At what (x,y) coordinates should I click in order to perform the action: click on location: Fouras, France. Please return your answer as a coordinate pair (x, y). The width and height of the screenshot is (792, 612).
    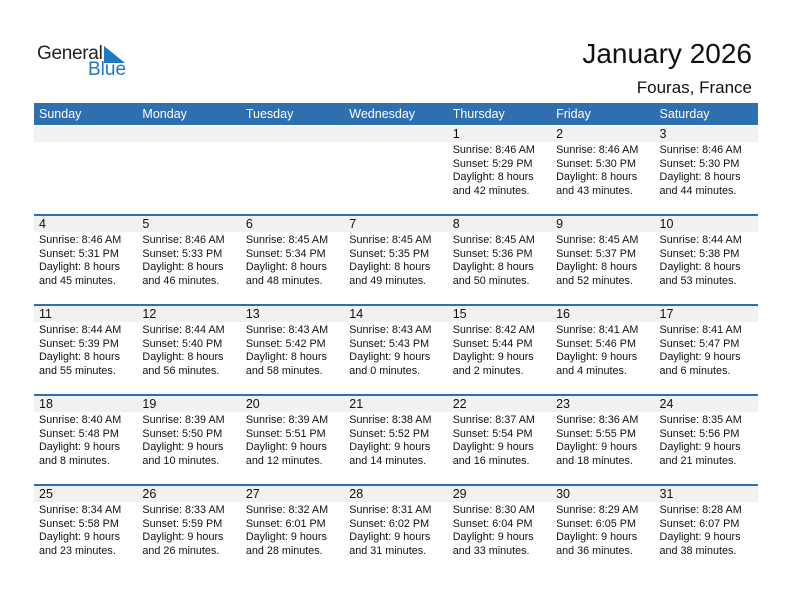
    Looking at the image, I should click on (694, 87).